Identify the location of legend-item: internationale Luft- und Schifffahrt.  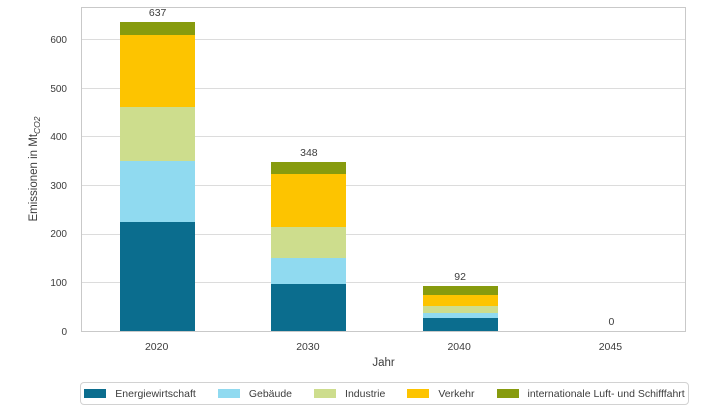
(590, 393).